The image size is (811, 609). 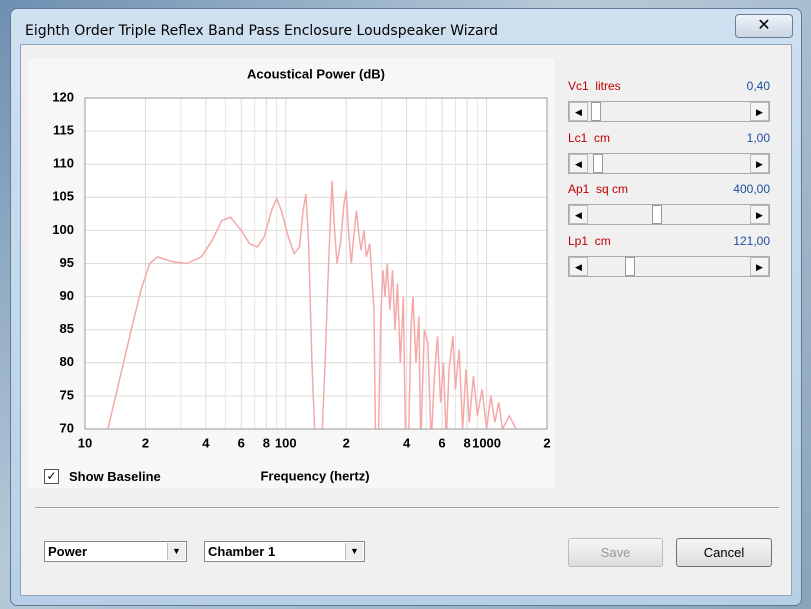 What do you see at coordinates (85, 442) in the screenshot?
I see `x-tick-label: 10` at bounding box center [85, 442].